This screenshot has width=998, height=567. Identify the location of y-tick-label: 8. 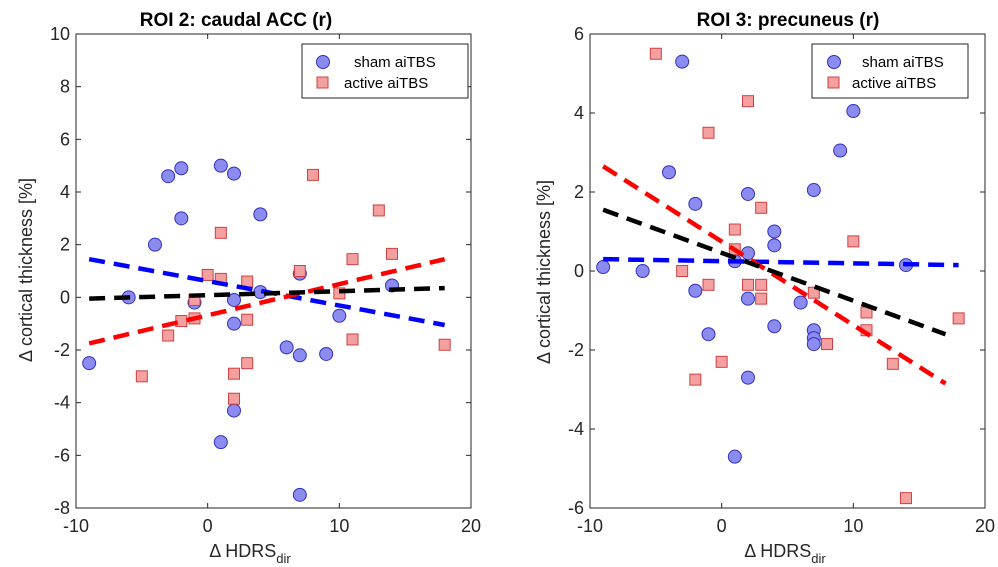
(65, 87).